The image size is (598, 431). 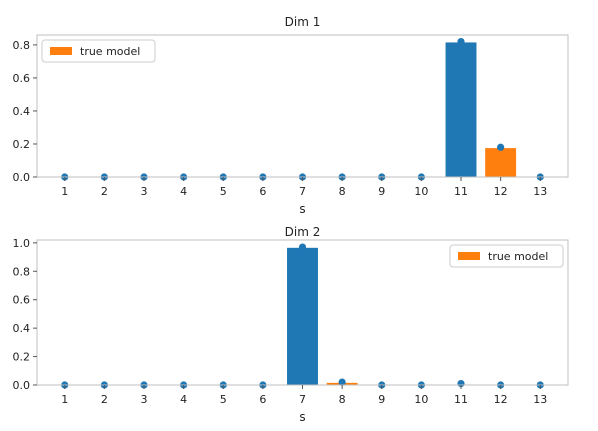 I want to click on chart-title: Dim 1, so click(x=303, y=22).